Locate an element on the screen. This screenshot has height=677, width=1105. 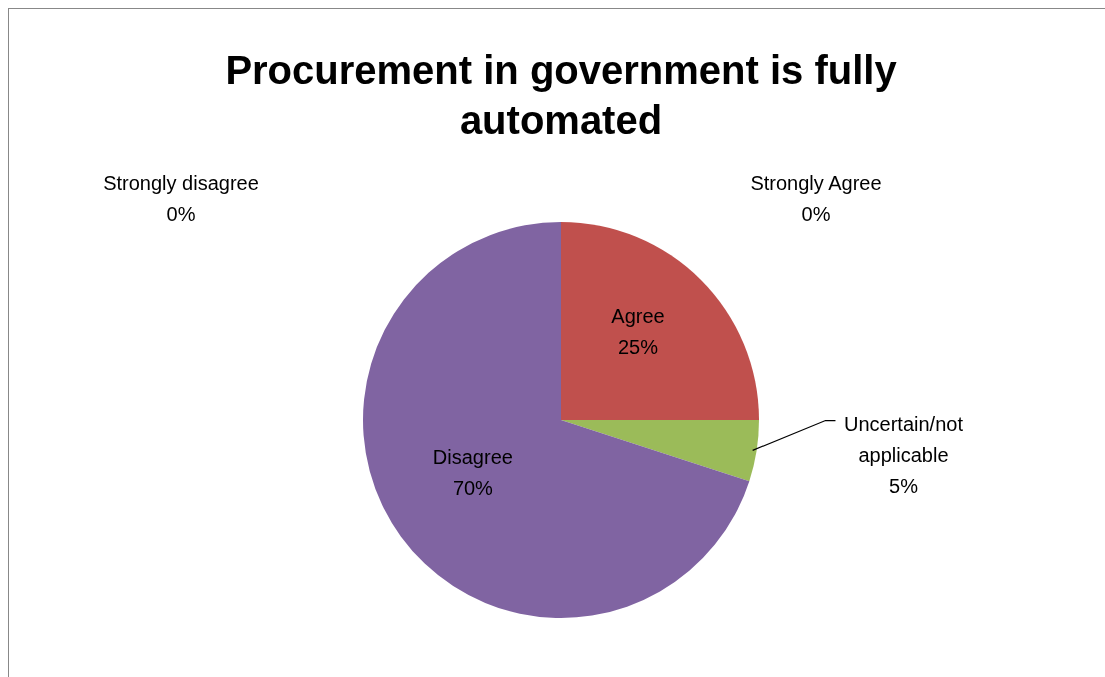
slice-label: Uncertain/not applicable is located at coordinates (903, 439).